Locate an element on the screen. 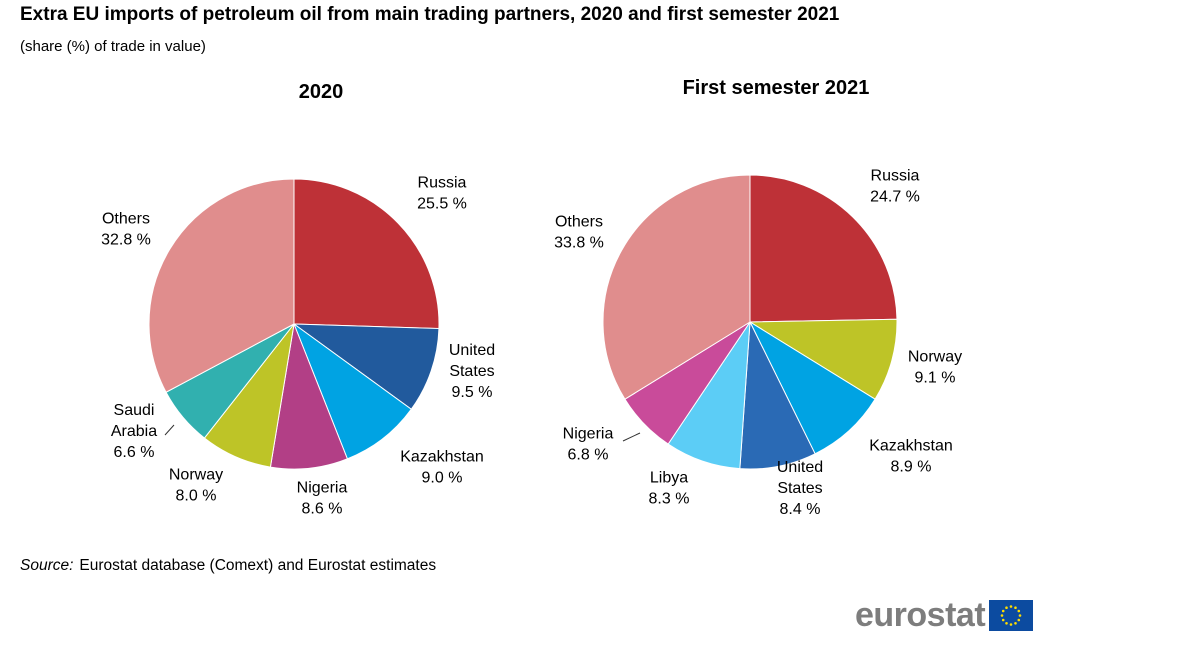 This screenshot has width=1200, height=666. chart-subtitle: (share (%) of trade in value) is located at coordinates (113, 46).